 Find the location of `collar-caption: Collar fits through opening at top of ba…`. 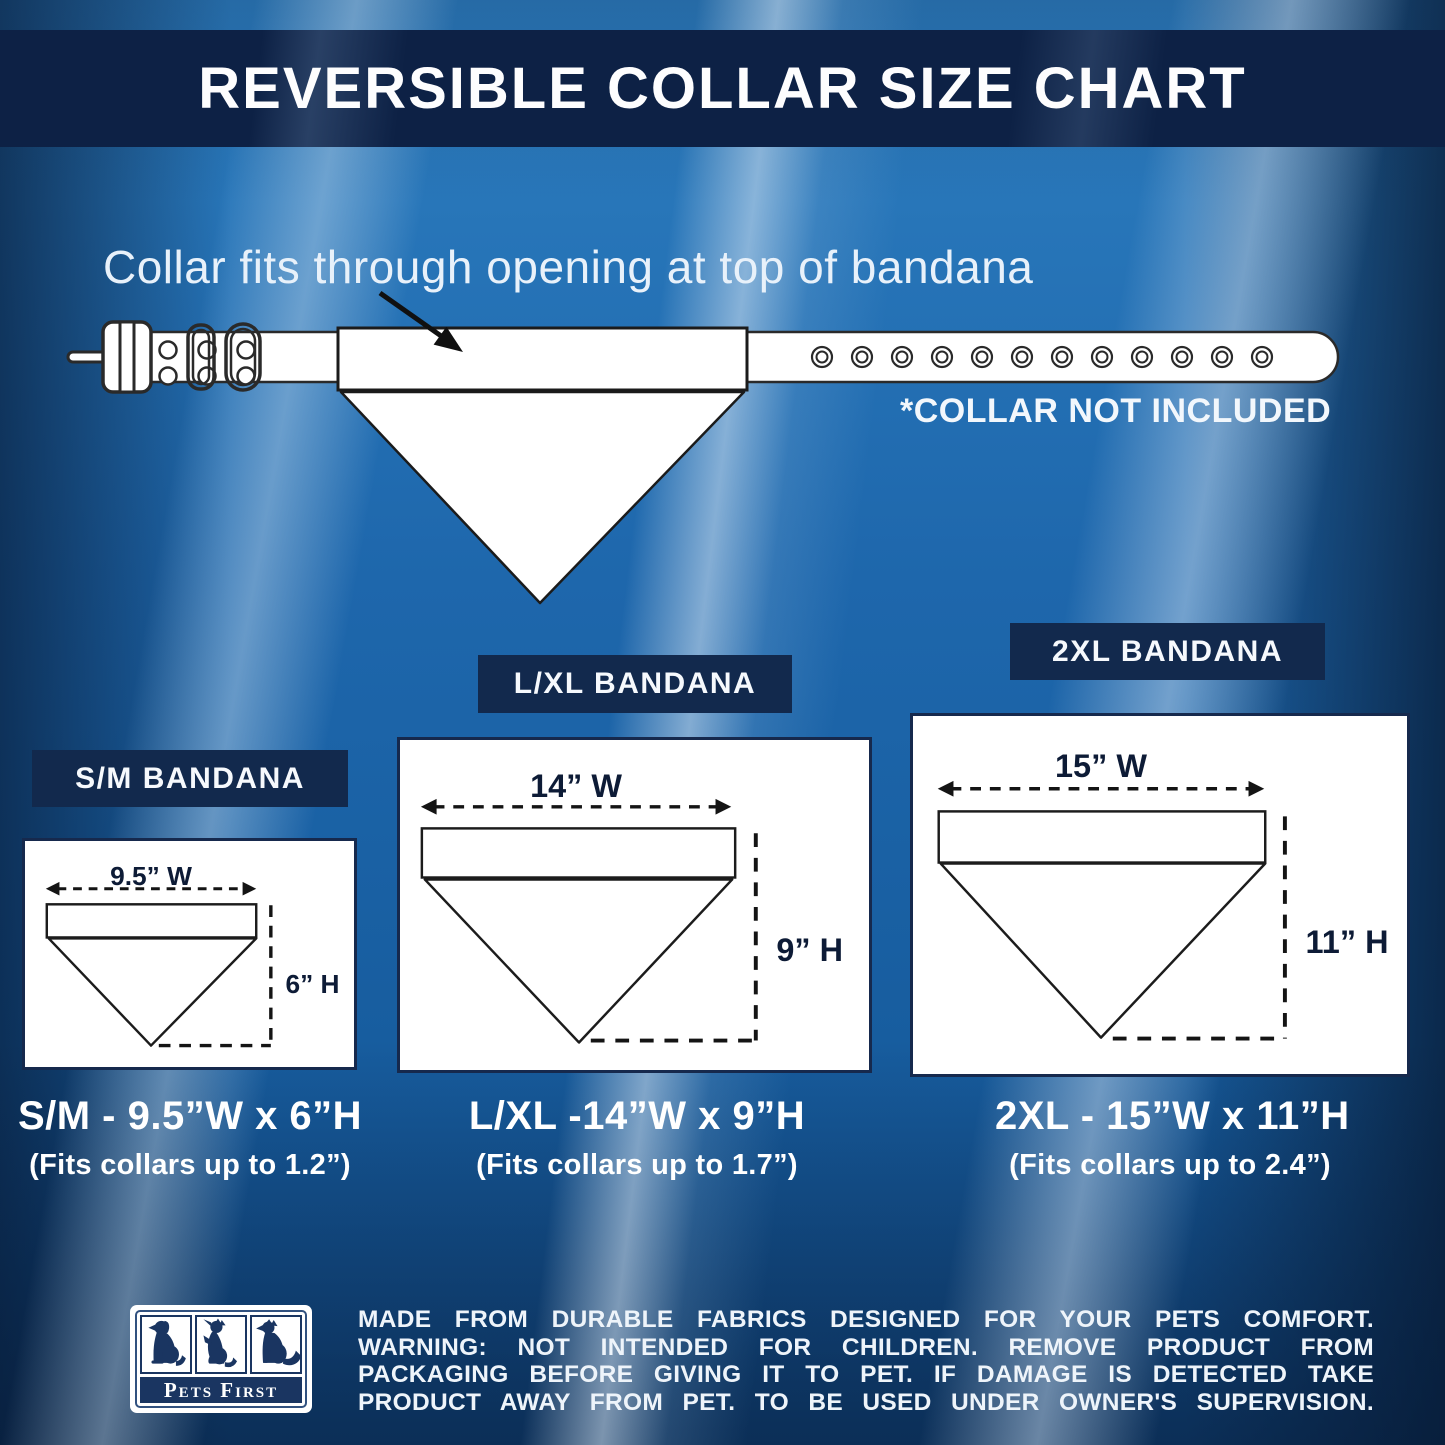

collar-caption: Collar fits through opening at top of ba… is located at coordinates (568, 267).